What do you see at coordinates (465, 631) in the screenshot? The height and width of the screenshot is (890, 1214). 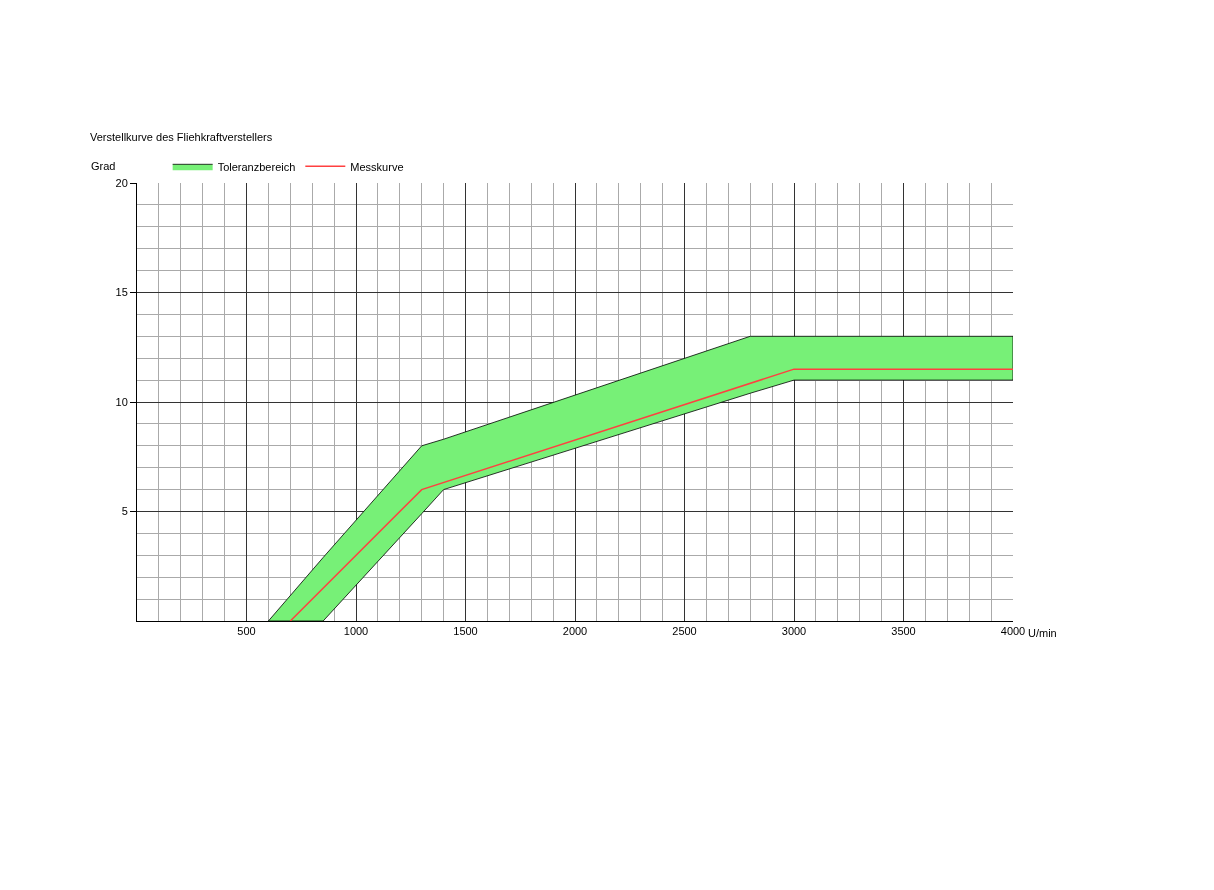 I see `x-tick-label: 1500` at bounding box center [465, 631].